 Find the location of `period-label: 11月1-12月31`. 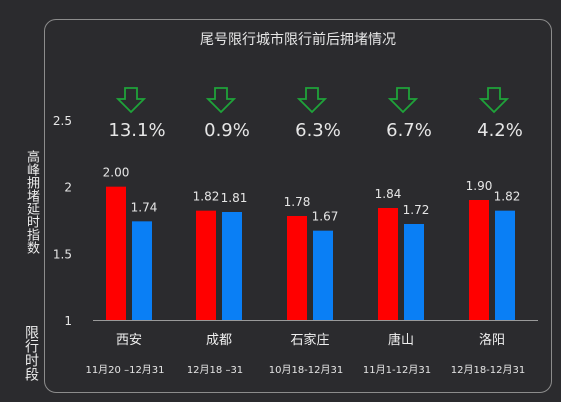

period-label: 11月1-12月31 is located at coordinates (397, 370).